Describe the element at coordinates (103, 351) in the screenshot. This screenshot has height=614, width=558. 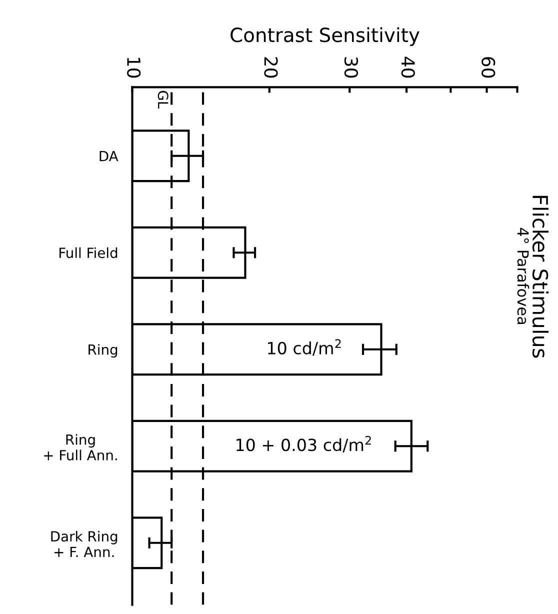
I see `y-tick-label: Ring` at that location.